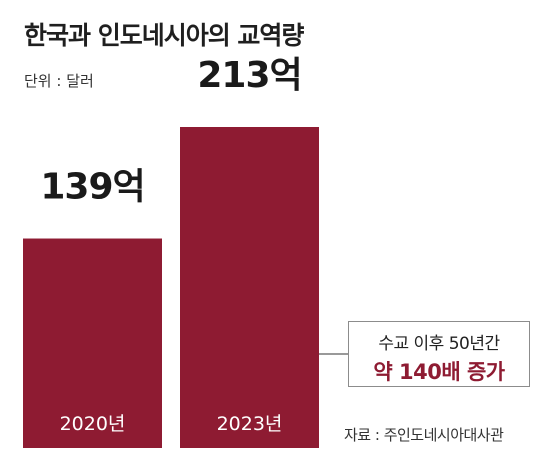 The height and width of the screenshot is (474, 559). I want to click on source-note: 자료 : 주인도네시아대사관, so click(424, 435).